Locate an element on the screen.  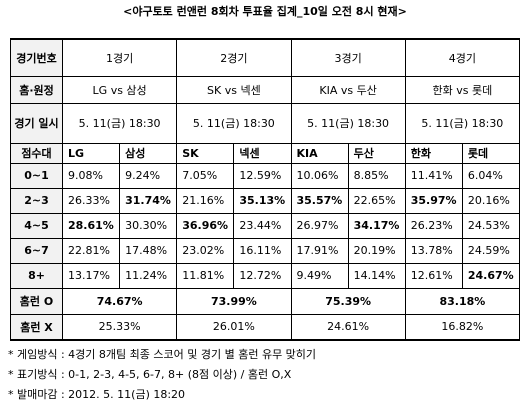
table-row: 점수대 LG 삼성 SK 넥센 KIA 두산 한화 롯데 is located at coordinates (265, 153).